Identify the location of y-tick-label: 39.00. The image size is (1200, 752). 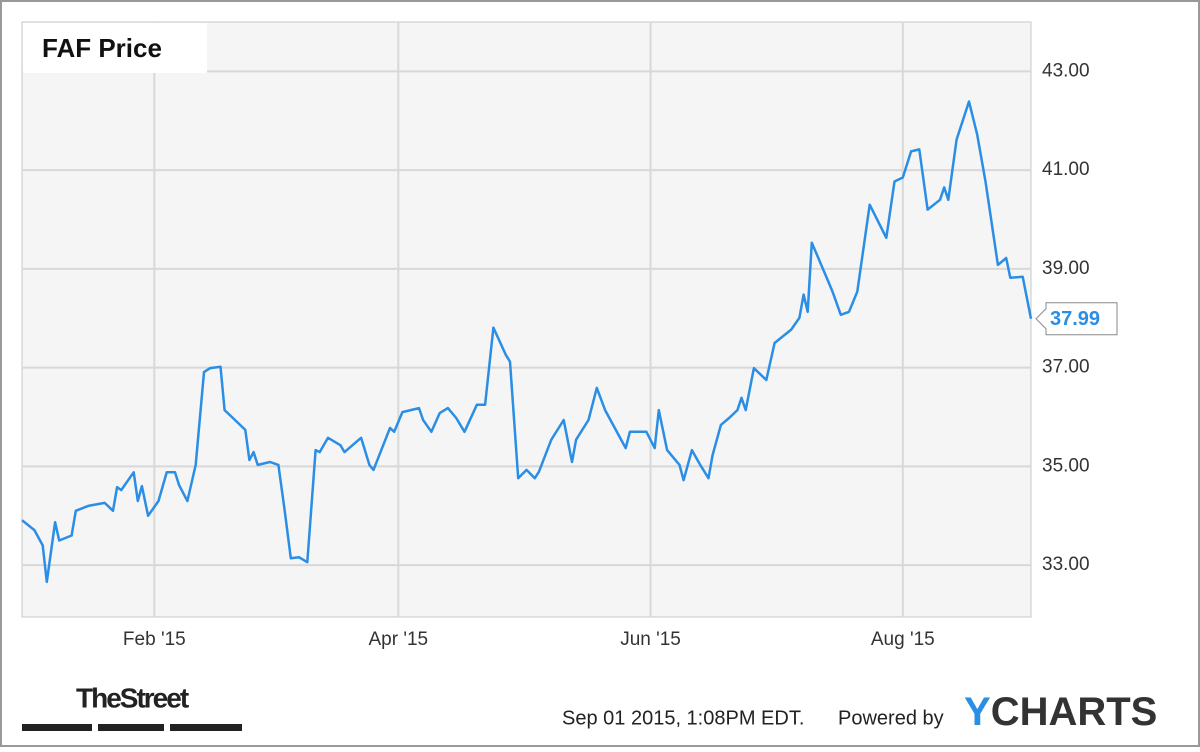
(1066, 268).